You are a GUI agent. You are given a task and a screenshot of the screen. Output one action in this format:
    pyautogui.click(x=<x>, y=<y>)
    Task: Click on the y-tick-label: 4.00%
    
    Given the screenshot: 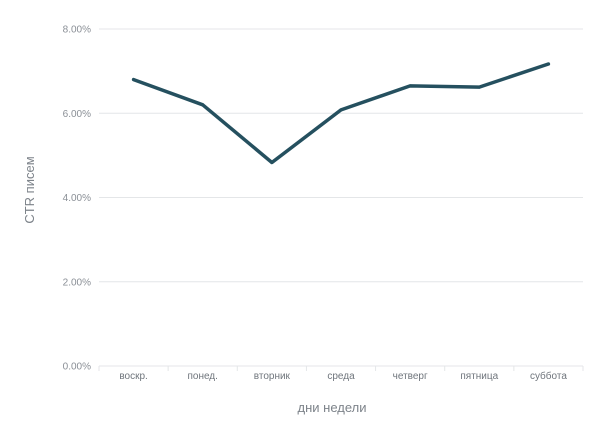 What is the action you would take?
    pyautogui.click(x=77, y=198)
    